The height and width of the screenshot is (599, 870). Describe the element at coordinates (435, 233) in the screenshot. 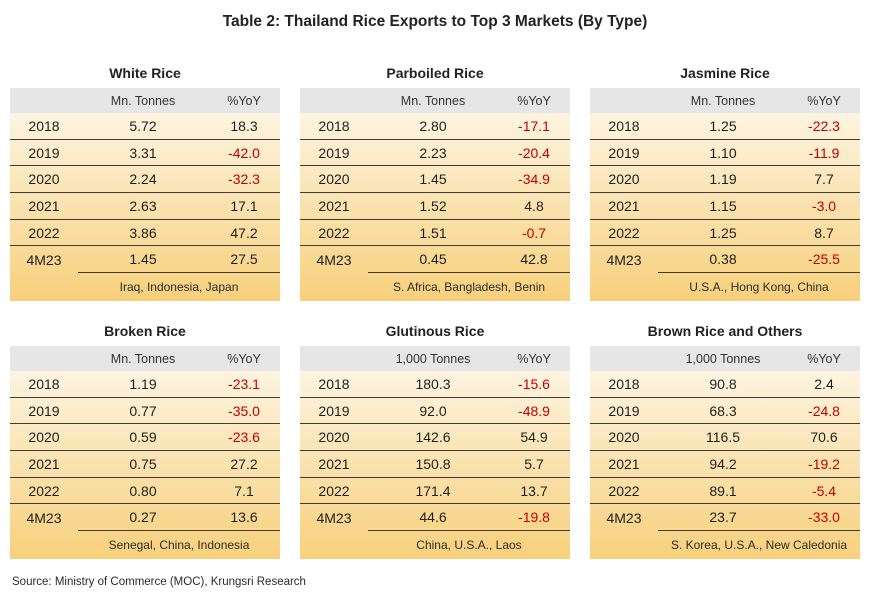

I see `data-row-2022: 2022 1.51 -0.7` at that location.